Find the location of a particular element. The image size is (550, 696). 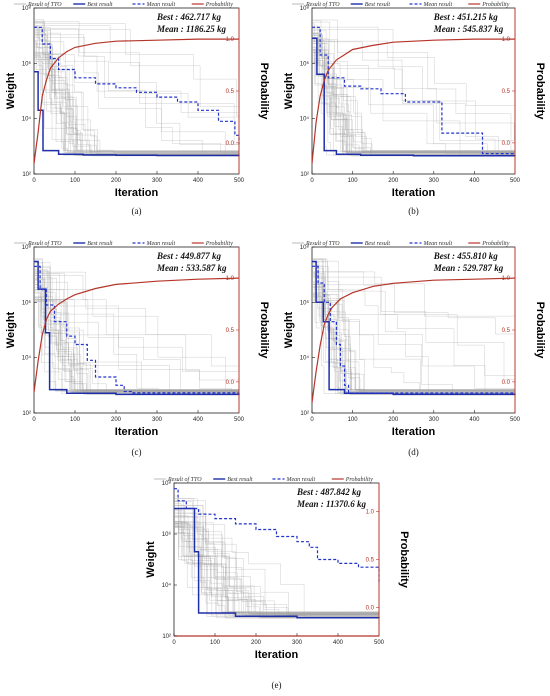

panel-b-xtick-label: 500 is located at coordinates (515, 181).